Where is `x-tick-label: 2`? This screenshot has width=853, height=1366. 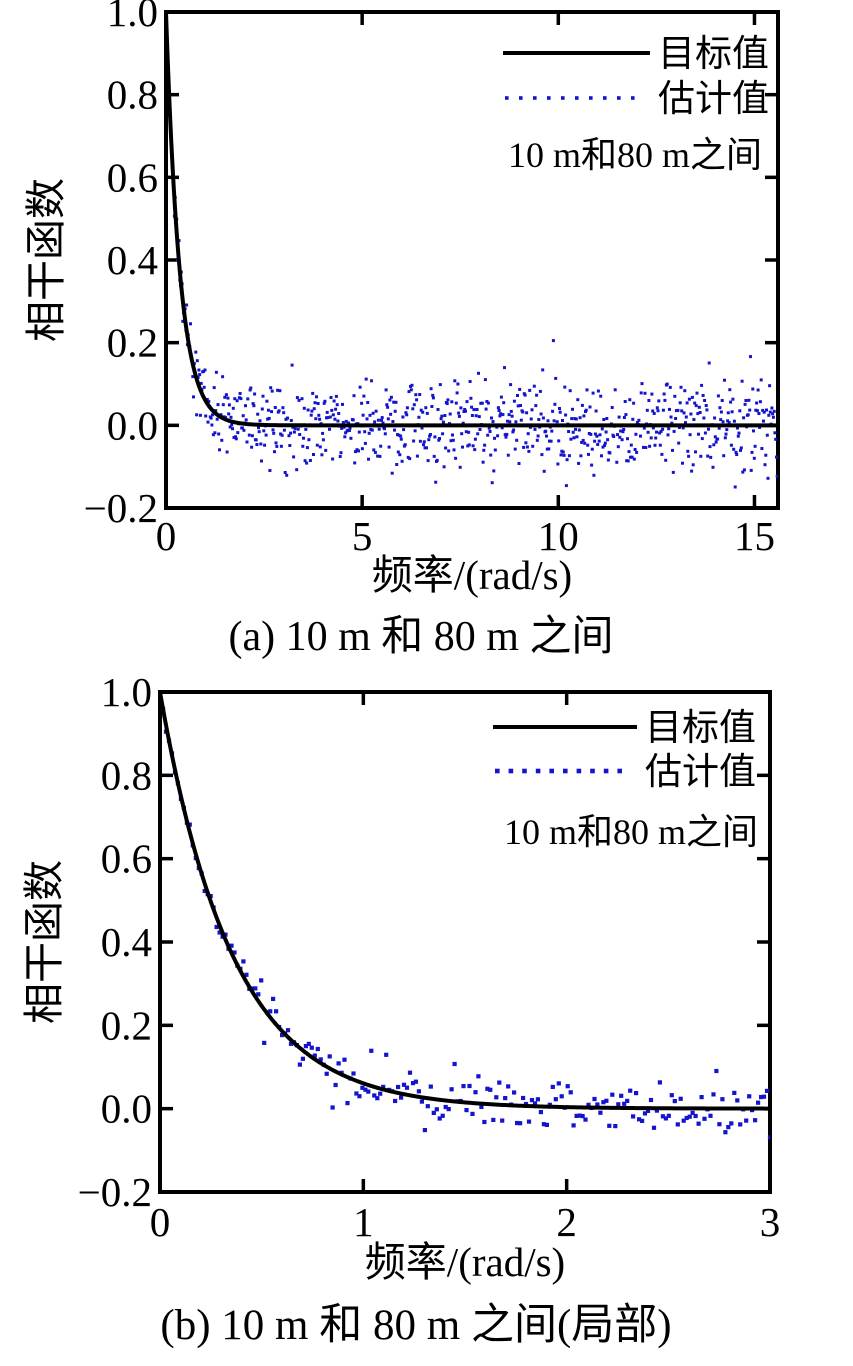 x-tick-label: 2 is located at coordinates (566, 1222).